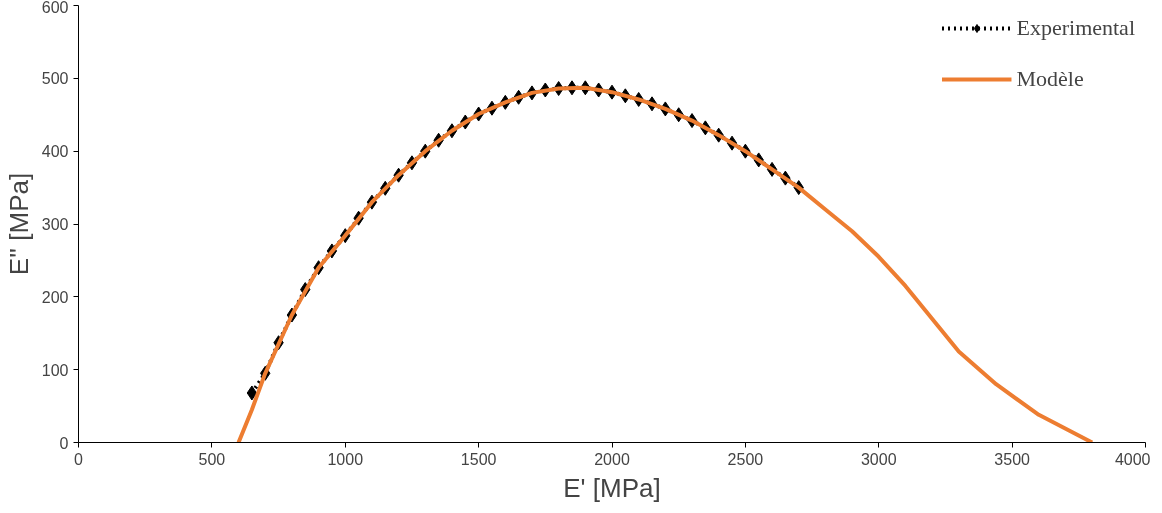 The height and width of the screenshot is (513, 1162). Describe the element at coordinates (745, 459) in the screenshot. I see `x-tick-label: 2500` at that location.